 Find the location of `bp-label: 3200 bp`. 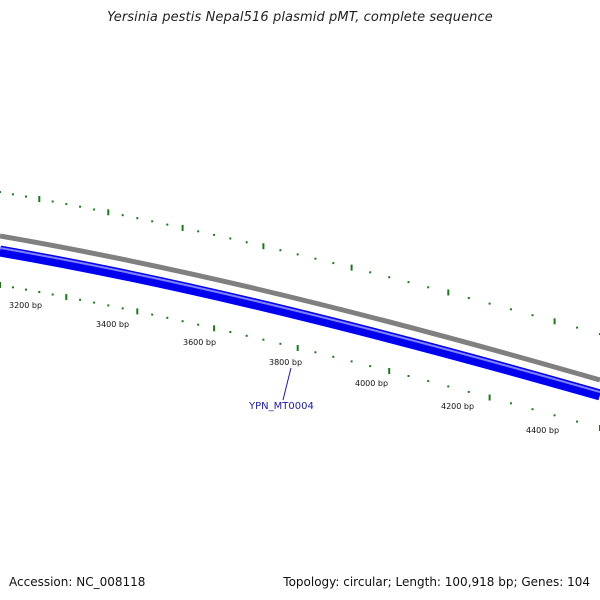

bp-label: 3200 bp is located at coordinates (25, 305).